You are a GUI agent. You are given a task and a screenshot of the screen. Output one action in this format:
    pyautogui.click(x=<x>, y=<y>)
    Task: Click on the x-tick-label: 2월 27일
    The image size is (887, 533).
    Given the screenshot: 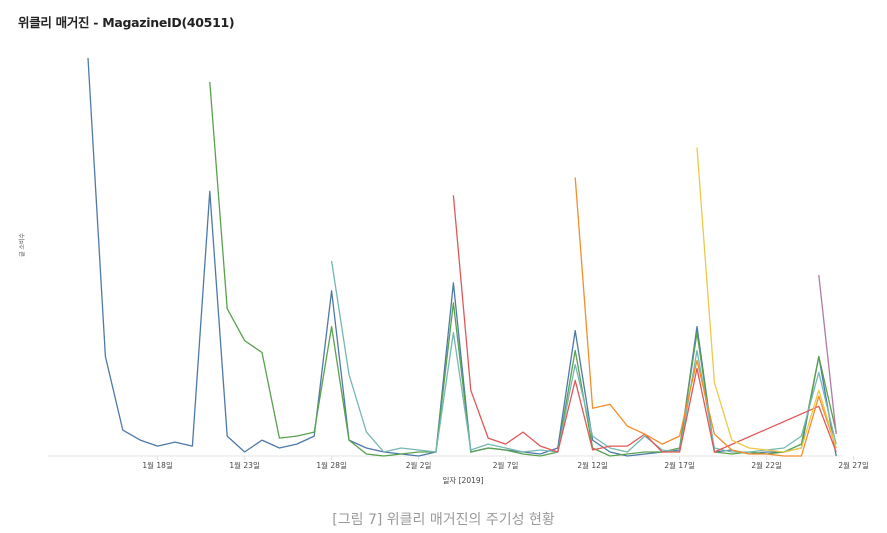 What is the action you would take?
    pyautogui.click(x=853, y=465)
    